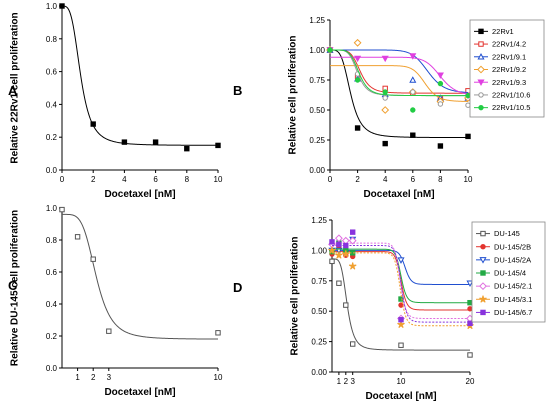 The image size is (550, 405). I want to click on legend-label: 22Rv1/9.1, so click(509, 56).